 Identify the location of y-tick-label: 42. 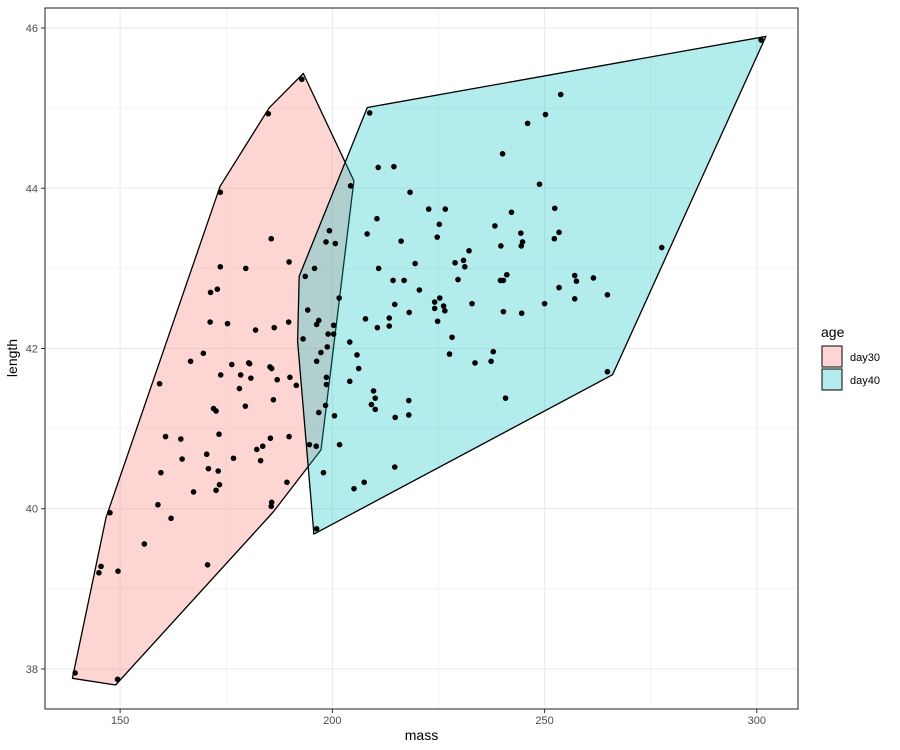
(32, 349).